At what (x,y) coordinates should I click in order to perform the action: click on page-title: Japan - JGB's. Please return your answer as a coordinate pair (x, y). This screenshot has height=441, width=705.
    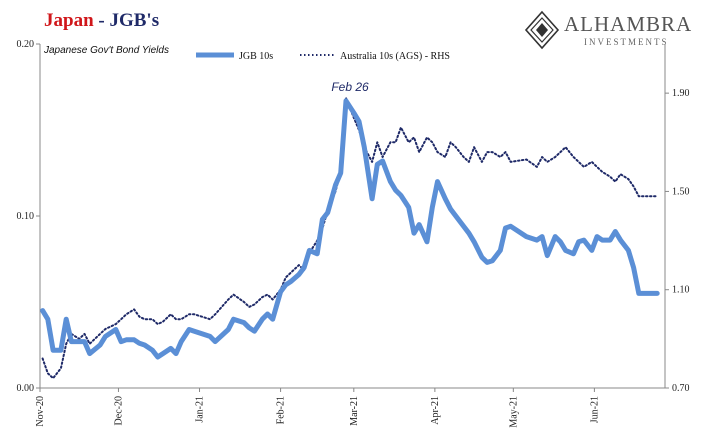
    Looking at the image, I should click on (101, 21).